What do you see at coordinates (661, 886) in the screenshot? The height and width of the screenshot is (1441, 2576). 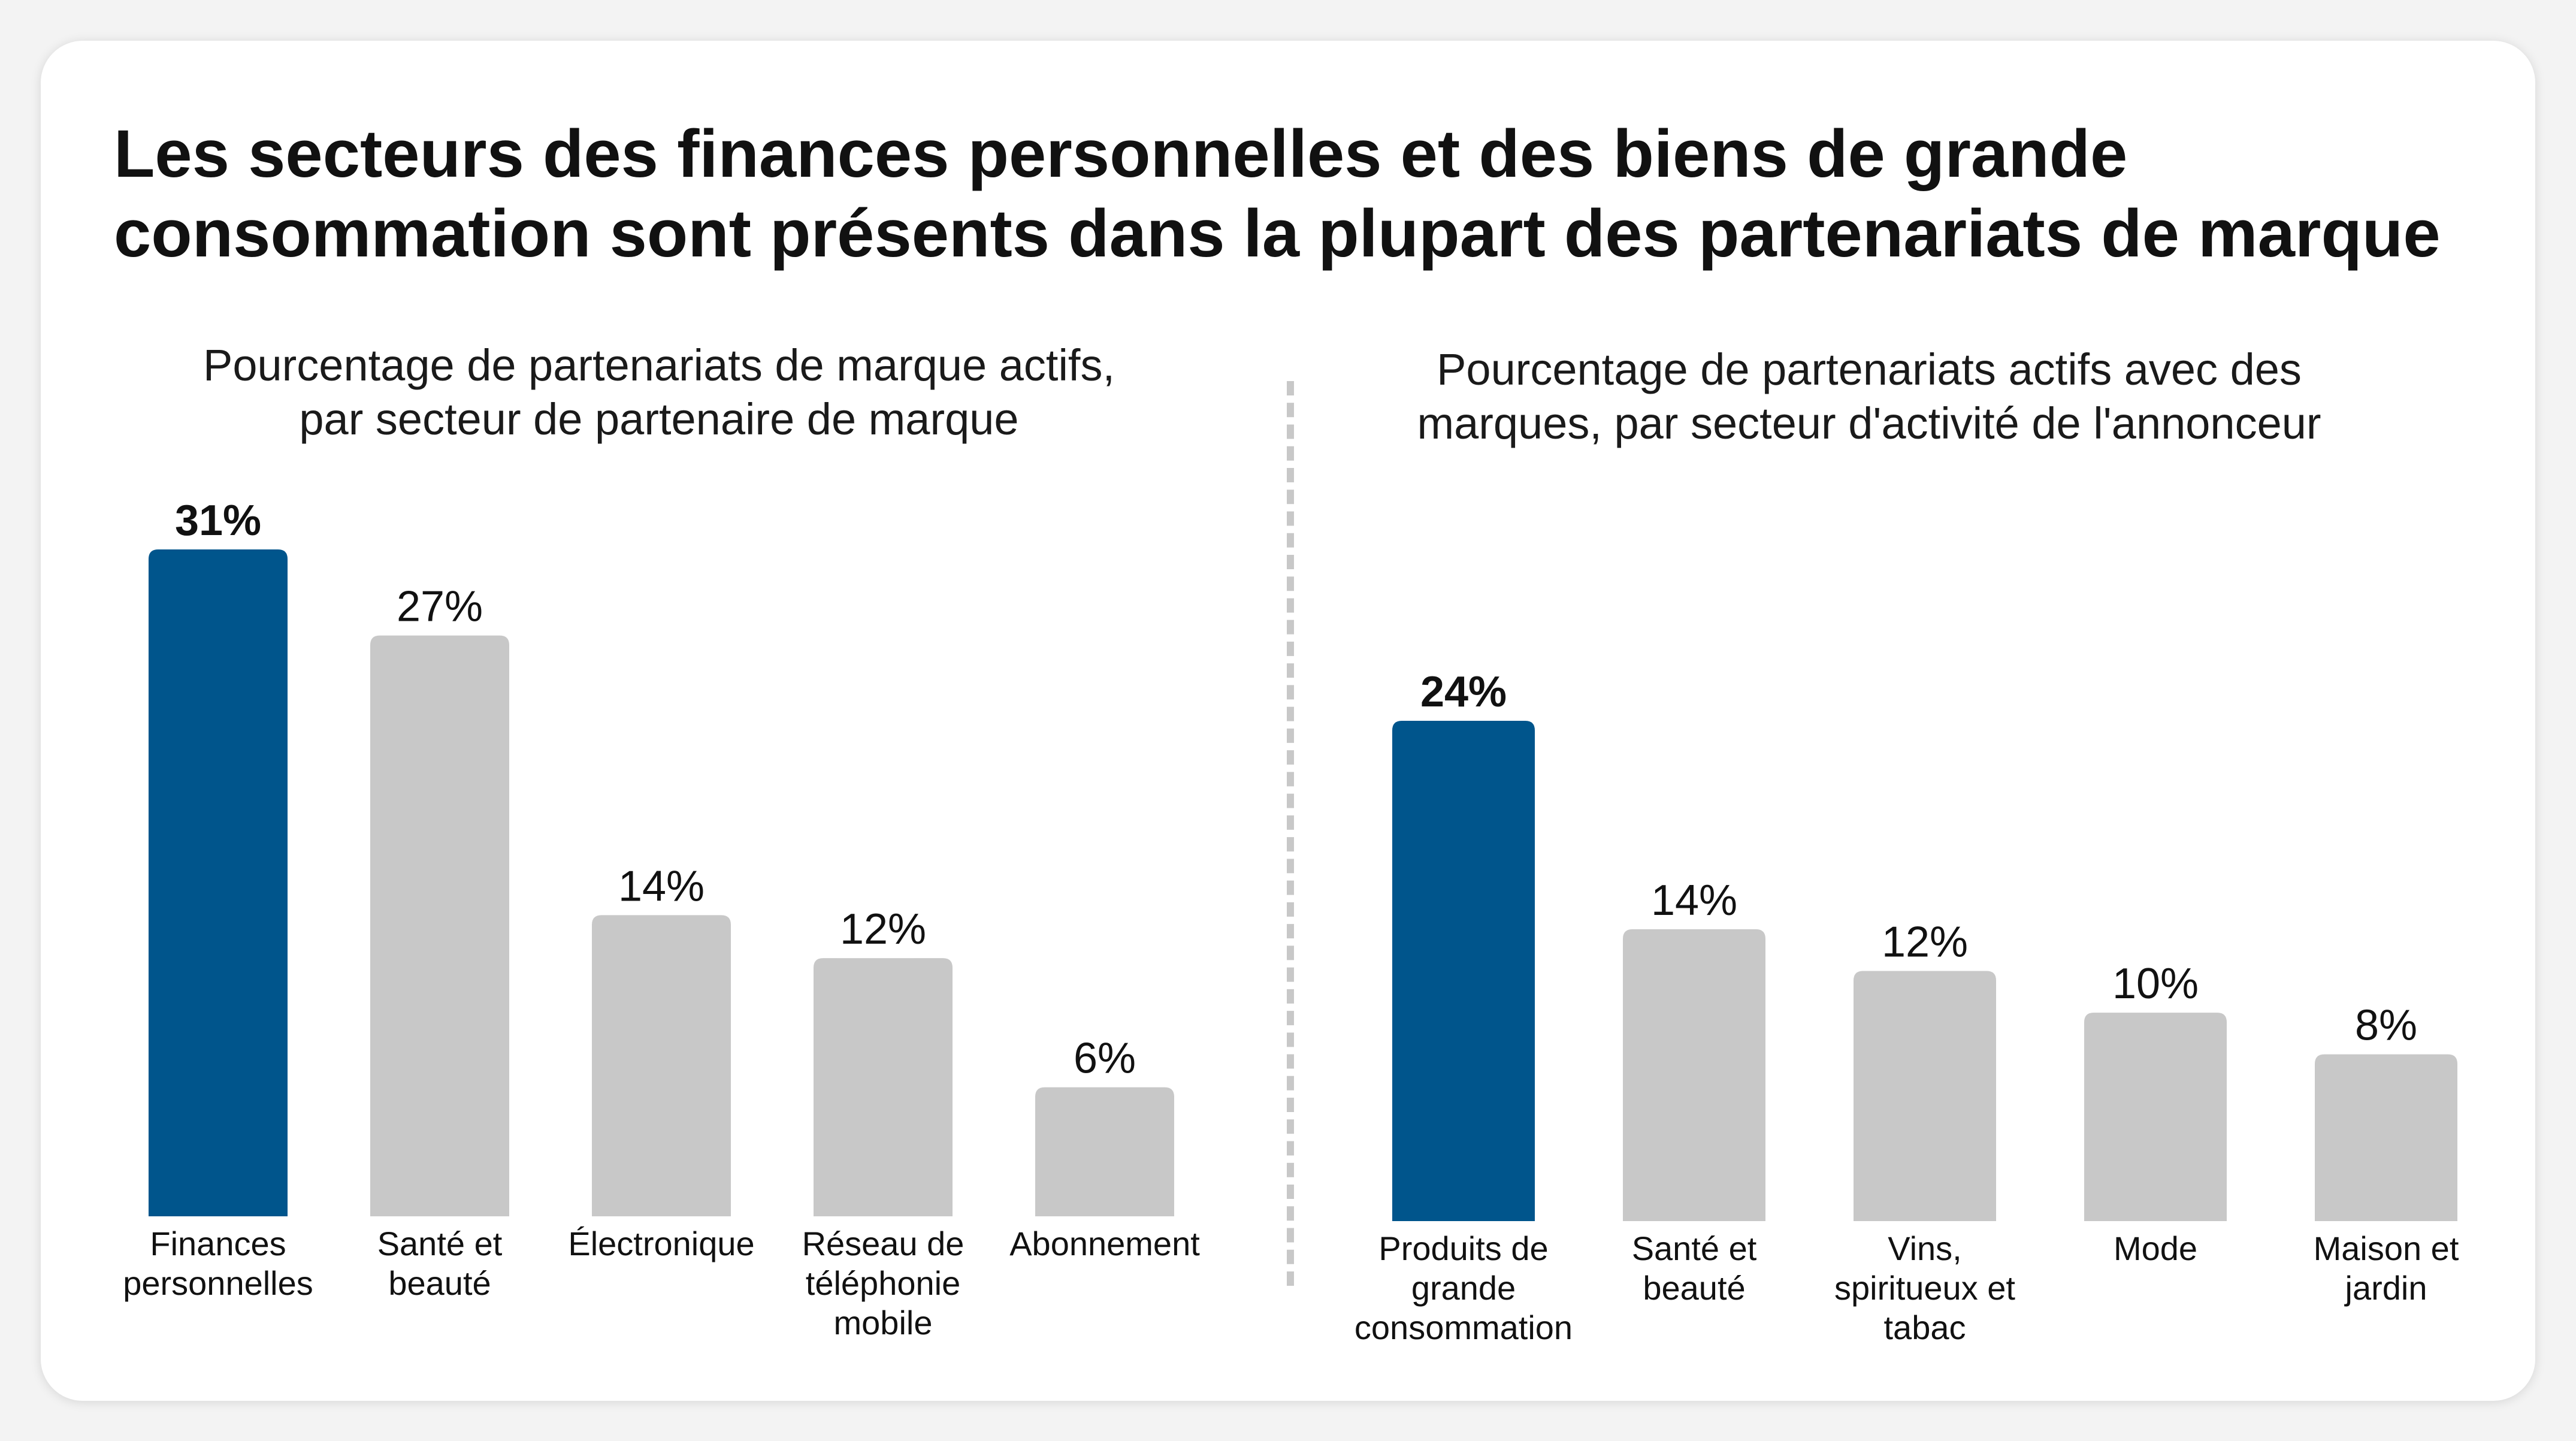 I see `left-value-label-3: 14%` at bounding box center [661, 886].